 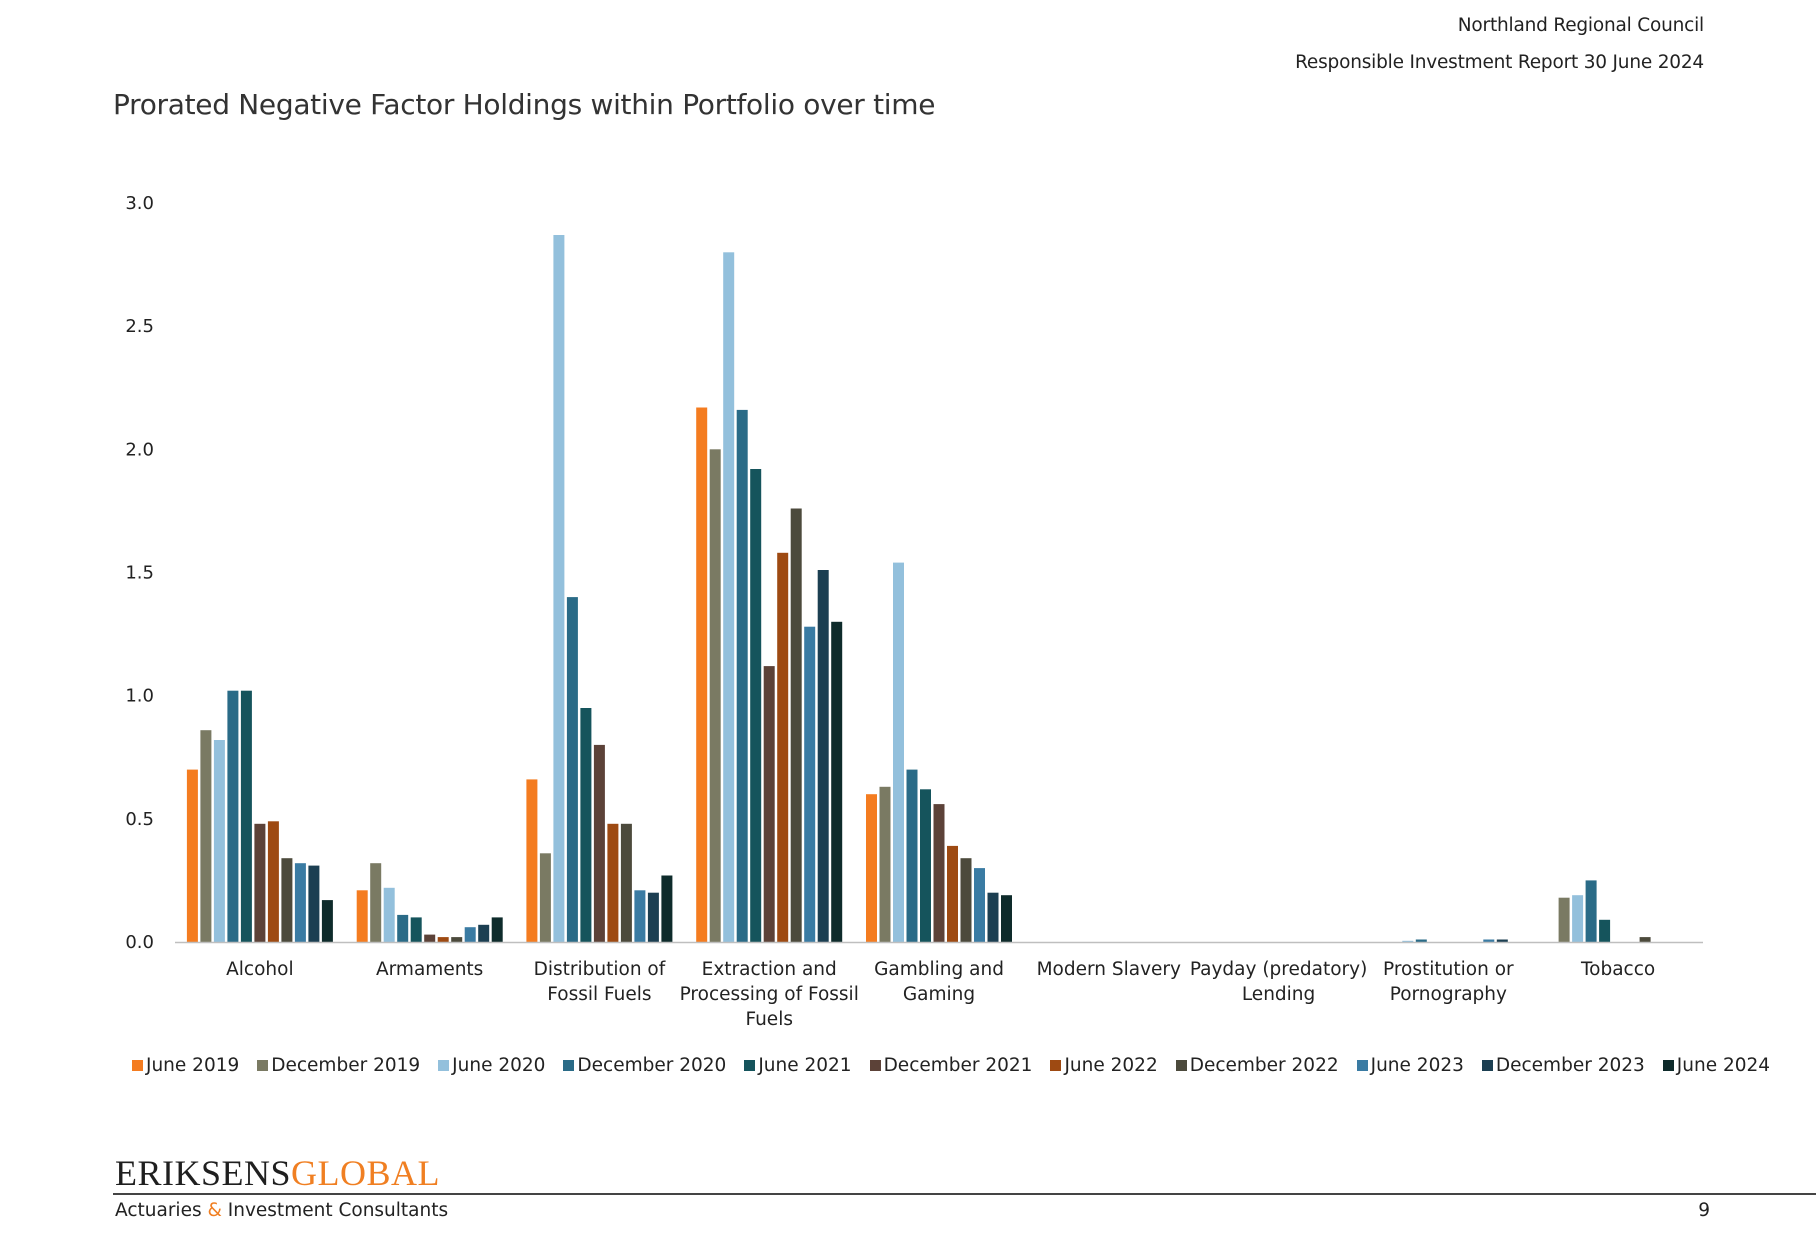 I want to click on x-category-label-line: Processing of Fossil, so click(x=769, y=994).